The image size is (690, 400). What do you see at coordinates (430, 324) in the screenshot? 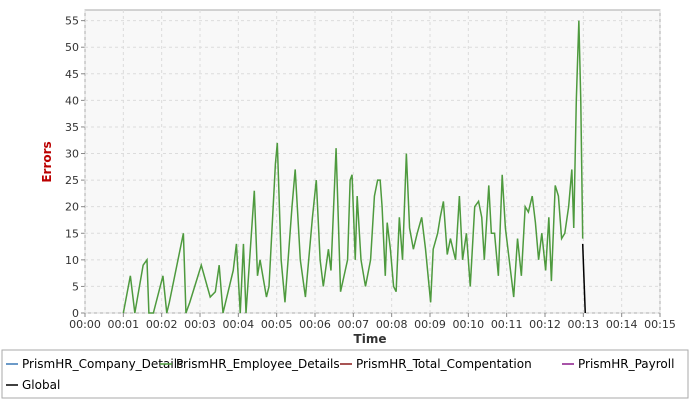
I see `x-tick-label: 00:09` at bounding box center [430, 324].